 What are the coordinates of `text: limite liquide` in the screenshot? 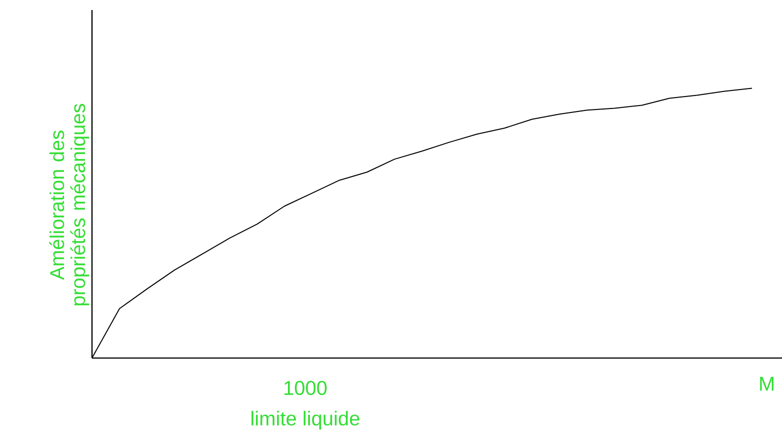 It's located at (306, 420).